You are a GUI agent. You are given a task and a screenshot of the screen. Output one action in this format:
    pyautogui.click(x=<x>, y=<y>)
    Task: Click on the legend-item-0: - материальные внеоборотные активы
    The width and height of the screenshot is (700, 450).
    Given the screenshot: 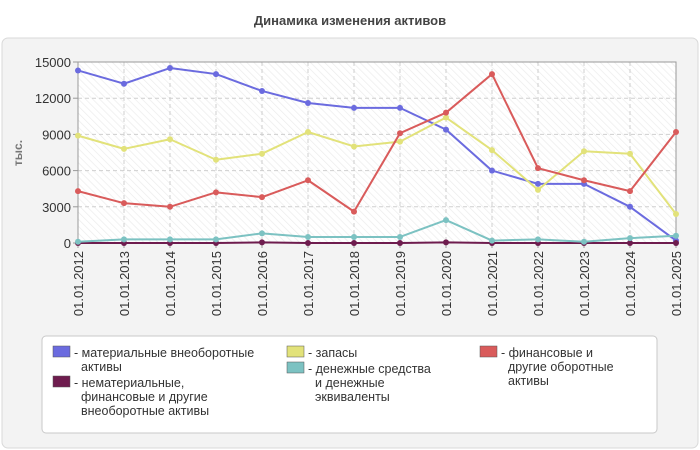 What is the action you would take?
    pyautogui.click(x=153, y=359)
    